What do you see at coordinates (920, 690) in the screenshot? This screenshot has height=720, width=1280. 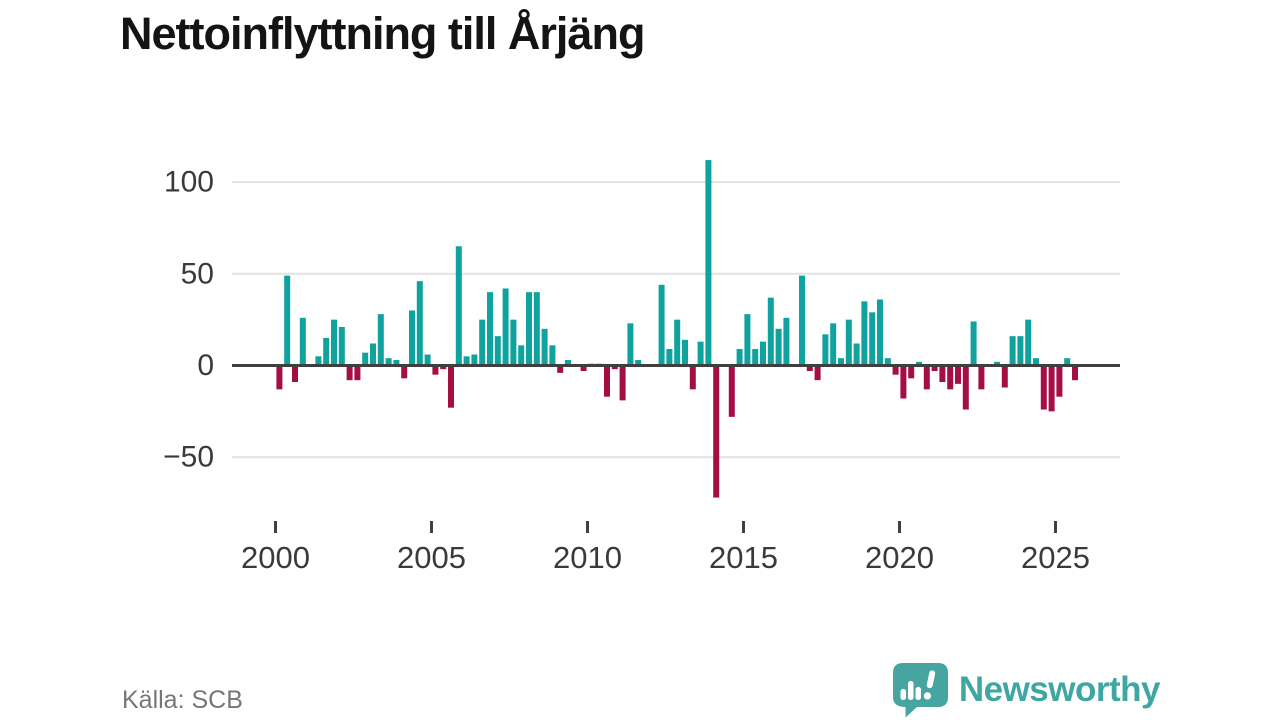 I see `newsworthy-bubble-icon` at bounding box center [920, 690].